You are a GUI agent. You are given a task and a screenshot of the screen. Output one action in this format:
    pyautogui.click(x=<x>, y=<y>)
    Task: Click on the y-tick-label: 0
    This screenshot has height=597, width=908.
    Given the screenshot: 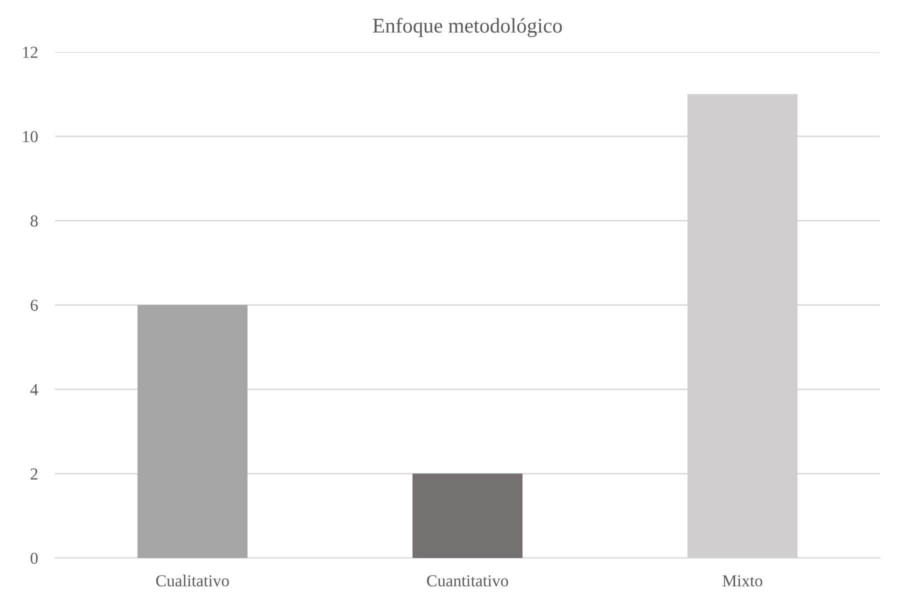 What is the action you would take?
    pyautogui.click(x=34, y=558)
    